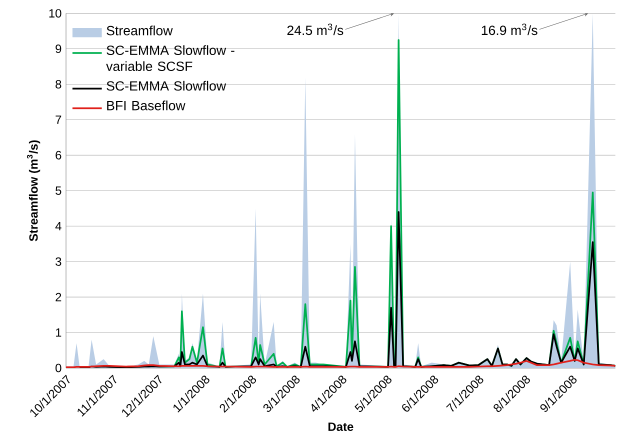  Describe the element at coordinates (59, 368) in the screenshot. I see `y-tick-label: 0` at that location.